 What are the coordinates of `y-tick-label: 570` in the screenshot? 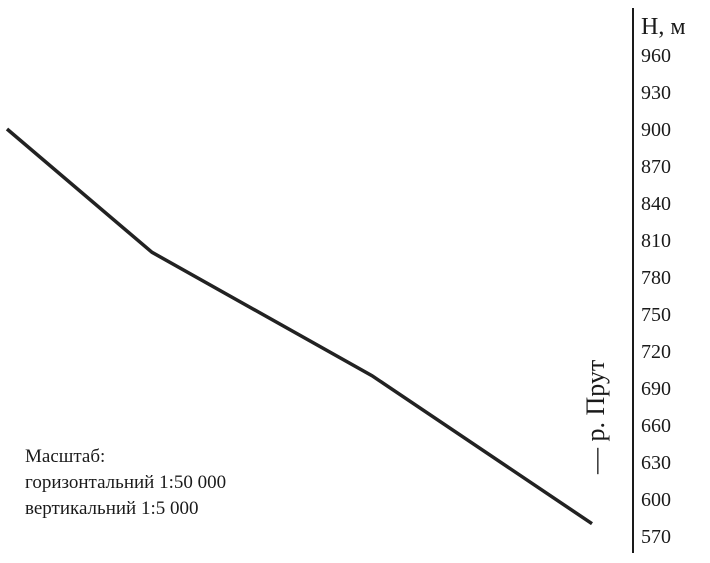 It's located at (656, 537).